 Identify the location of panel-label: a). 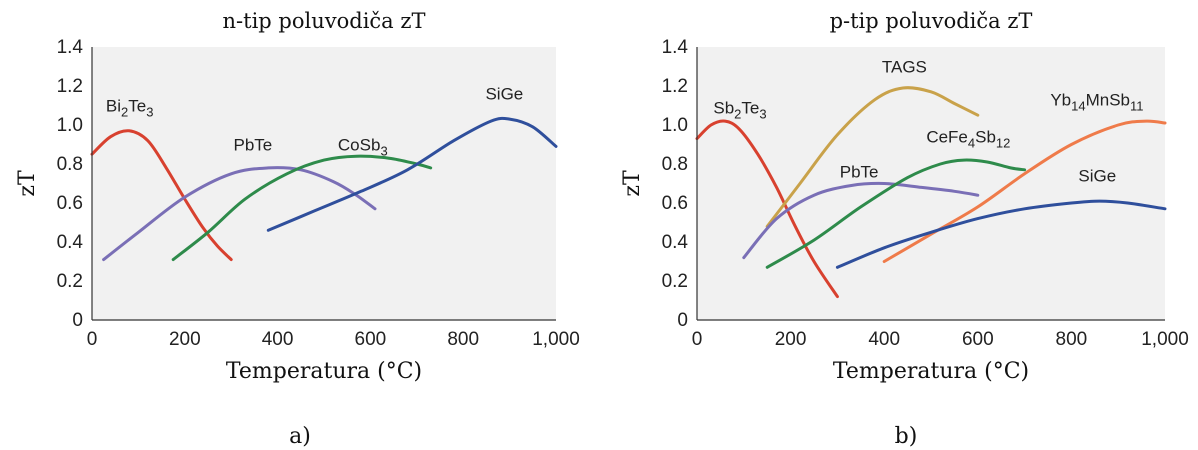
(300, 436).